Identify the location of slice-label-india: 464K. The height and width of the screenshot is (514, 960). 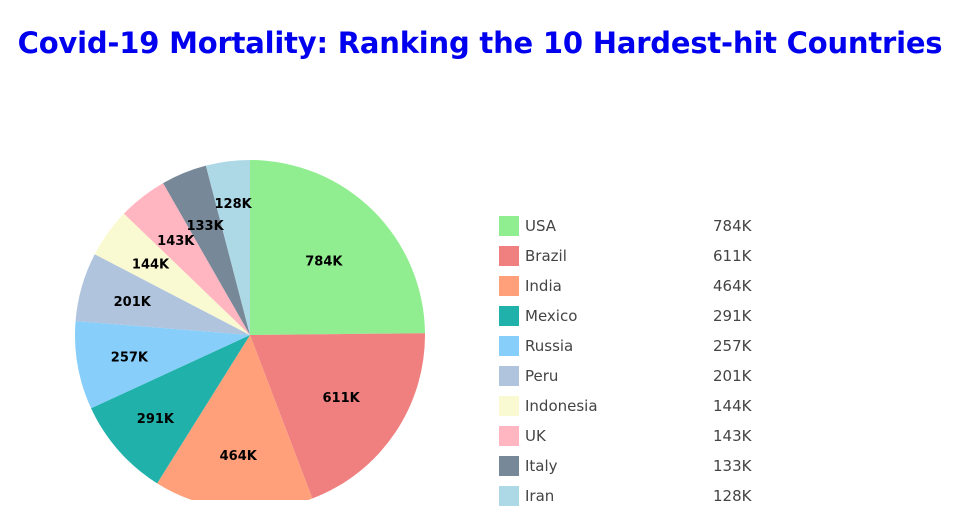
(239, 456).